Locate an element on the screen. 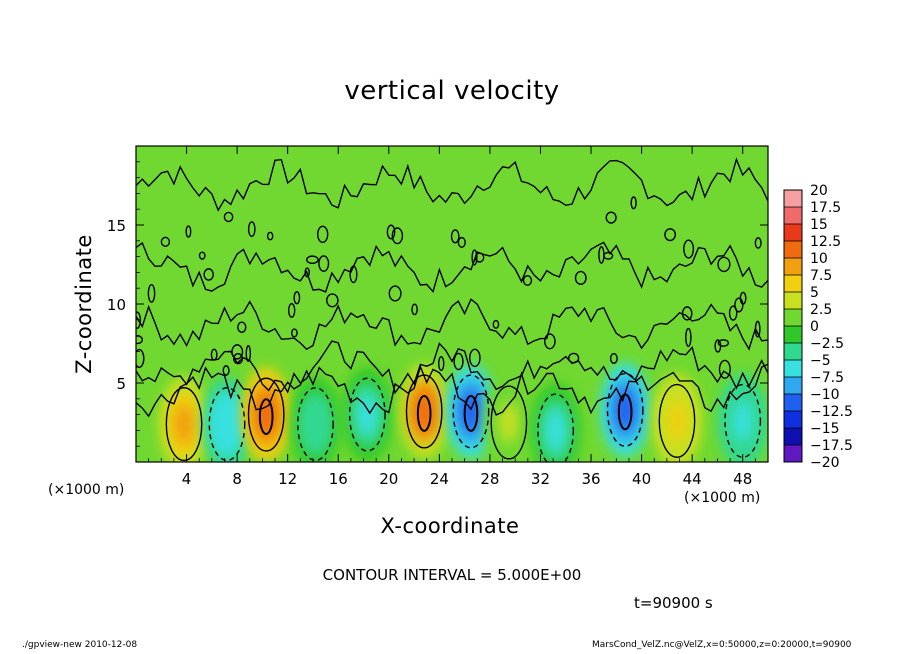  contour-interval-note: CONTOUR INTERVAL = 5.000E+00 is located at coordinates (452, 575).